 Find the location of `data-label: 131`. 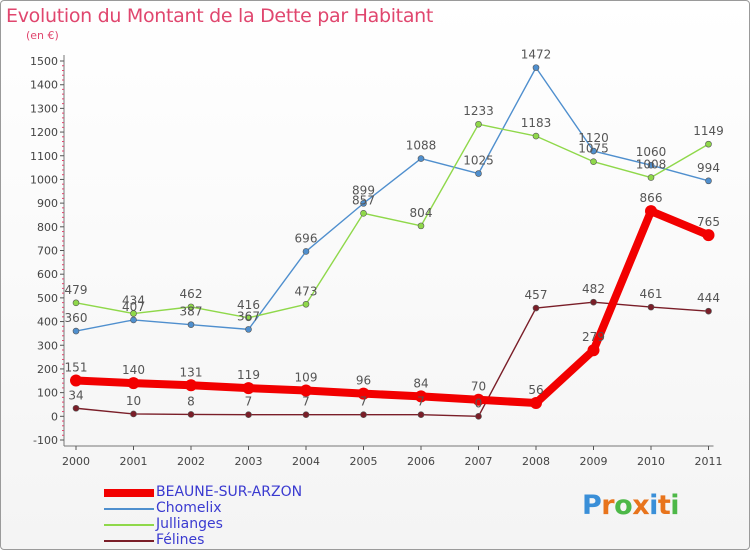

data-label: 131 is located at coordinates (191, 372).